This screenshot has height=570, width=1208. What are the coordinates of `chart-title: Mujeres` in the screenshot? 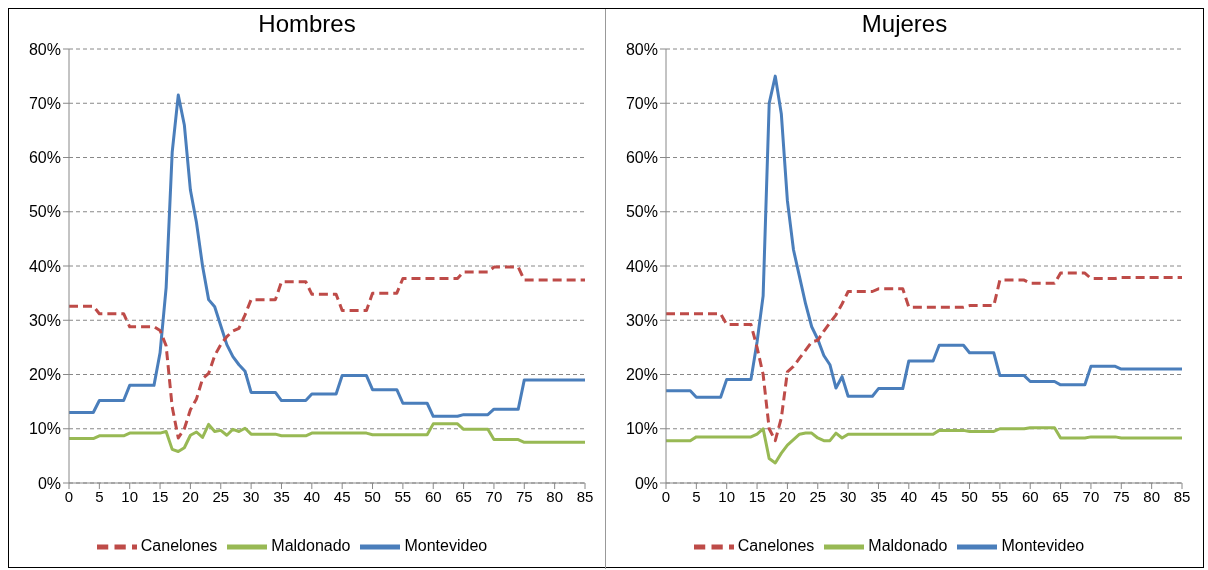 It's located at (904, 24).